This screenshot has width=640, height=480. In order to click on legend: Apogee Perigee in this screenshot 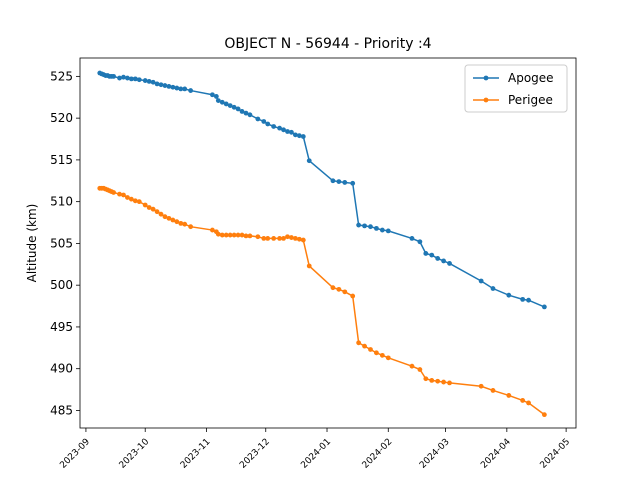, I will do `click(516, 88)`.